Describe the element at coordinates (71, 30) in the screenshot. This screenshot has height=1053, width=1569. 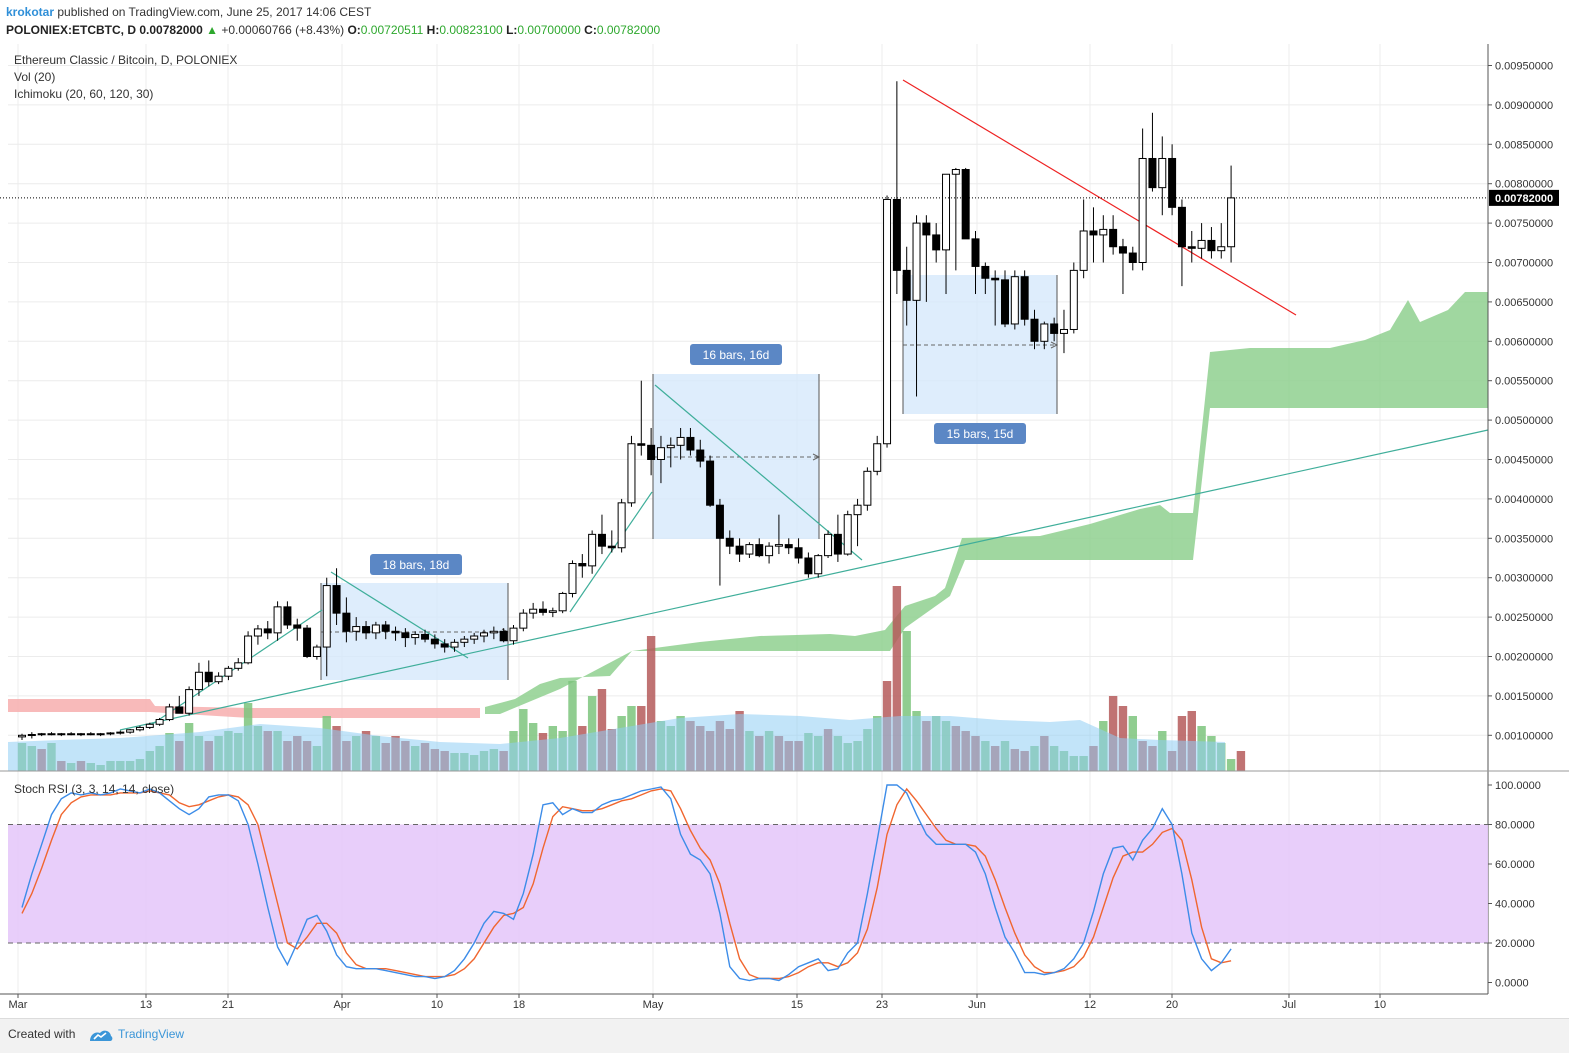
I see `symbol-label: POLONIEX:ETCBTC, D` at that location.